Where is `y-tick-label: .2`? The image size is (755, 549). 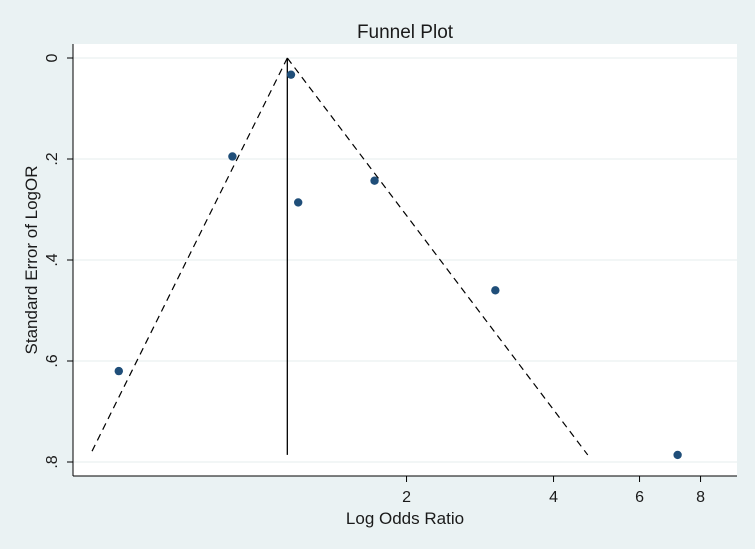 y-tick-label: .2 is located at coordinates (52, 158).